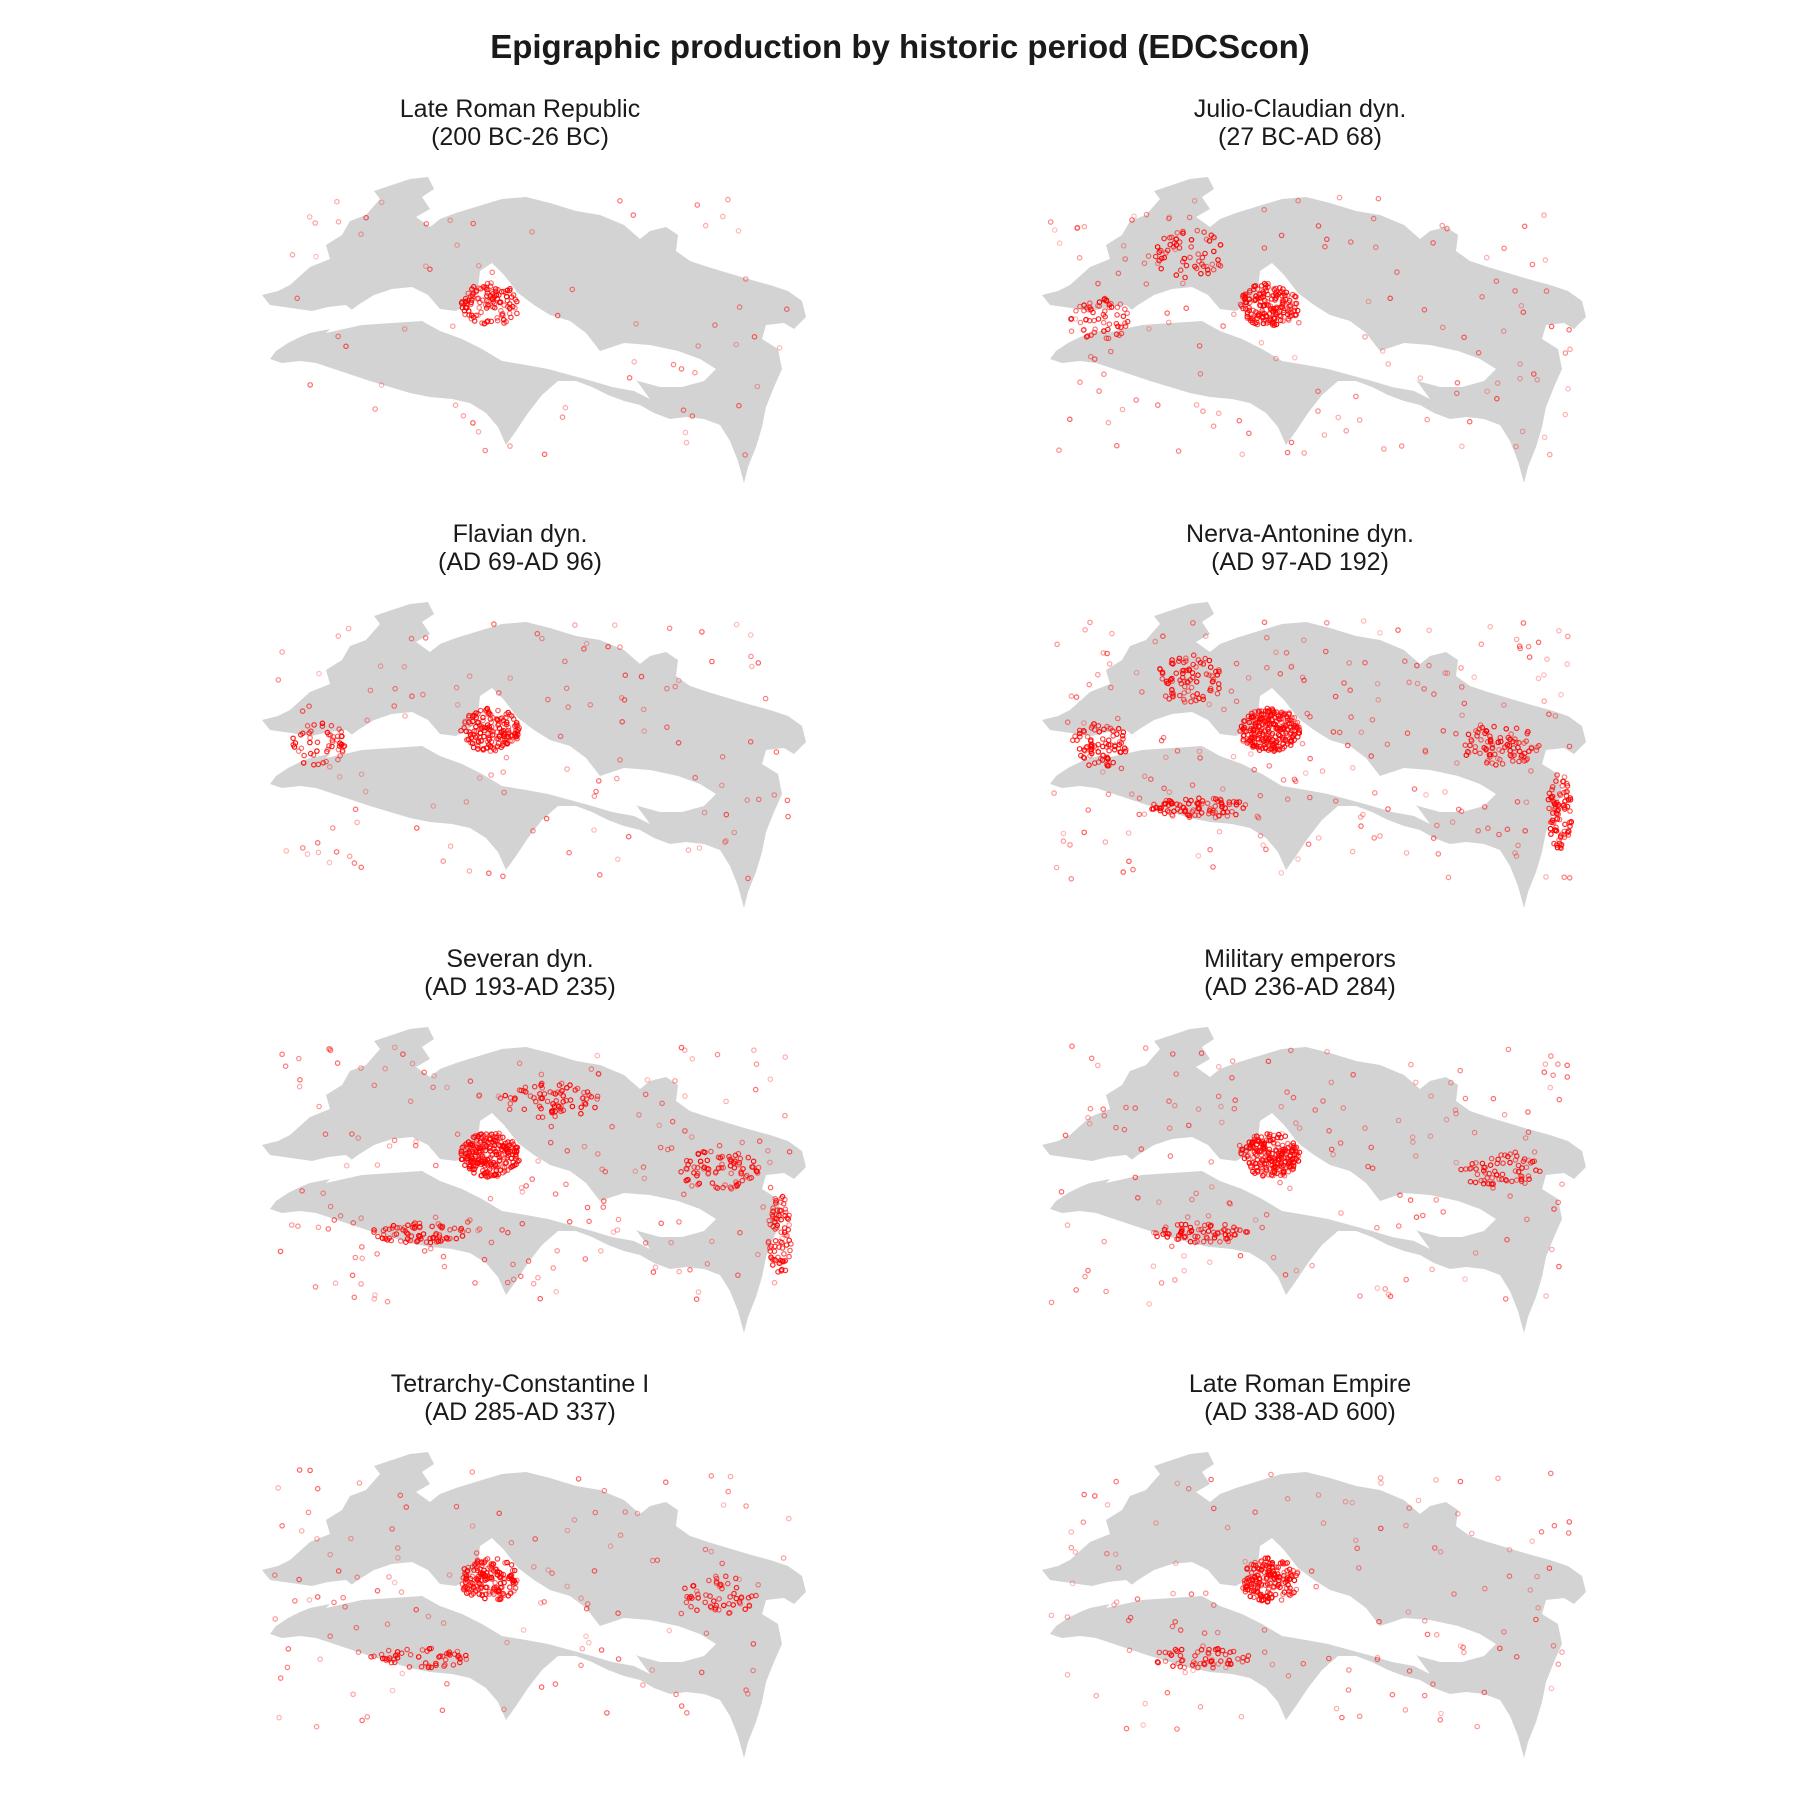 This screenshot has width=1800, height=1800. Describe the element at coordinates (1300, 959) in the screenshot. I see `panel-title-name: Military emperors` at that location.